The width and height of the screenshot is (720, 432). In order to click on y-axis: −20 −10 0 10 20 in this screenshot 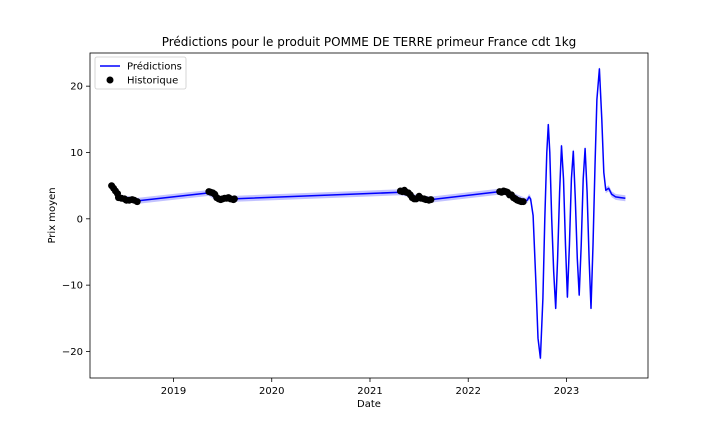, I will do `click(76, 220)`.